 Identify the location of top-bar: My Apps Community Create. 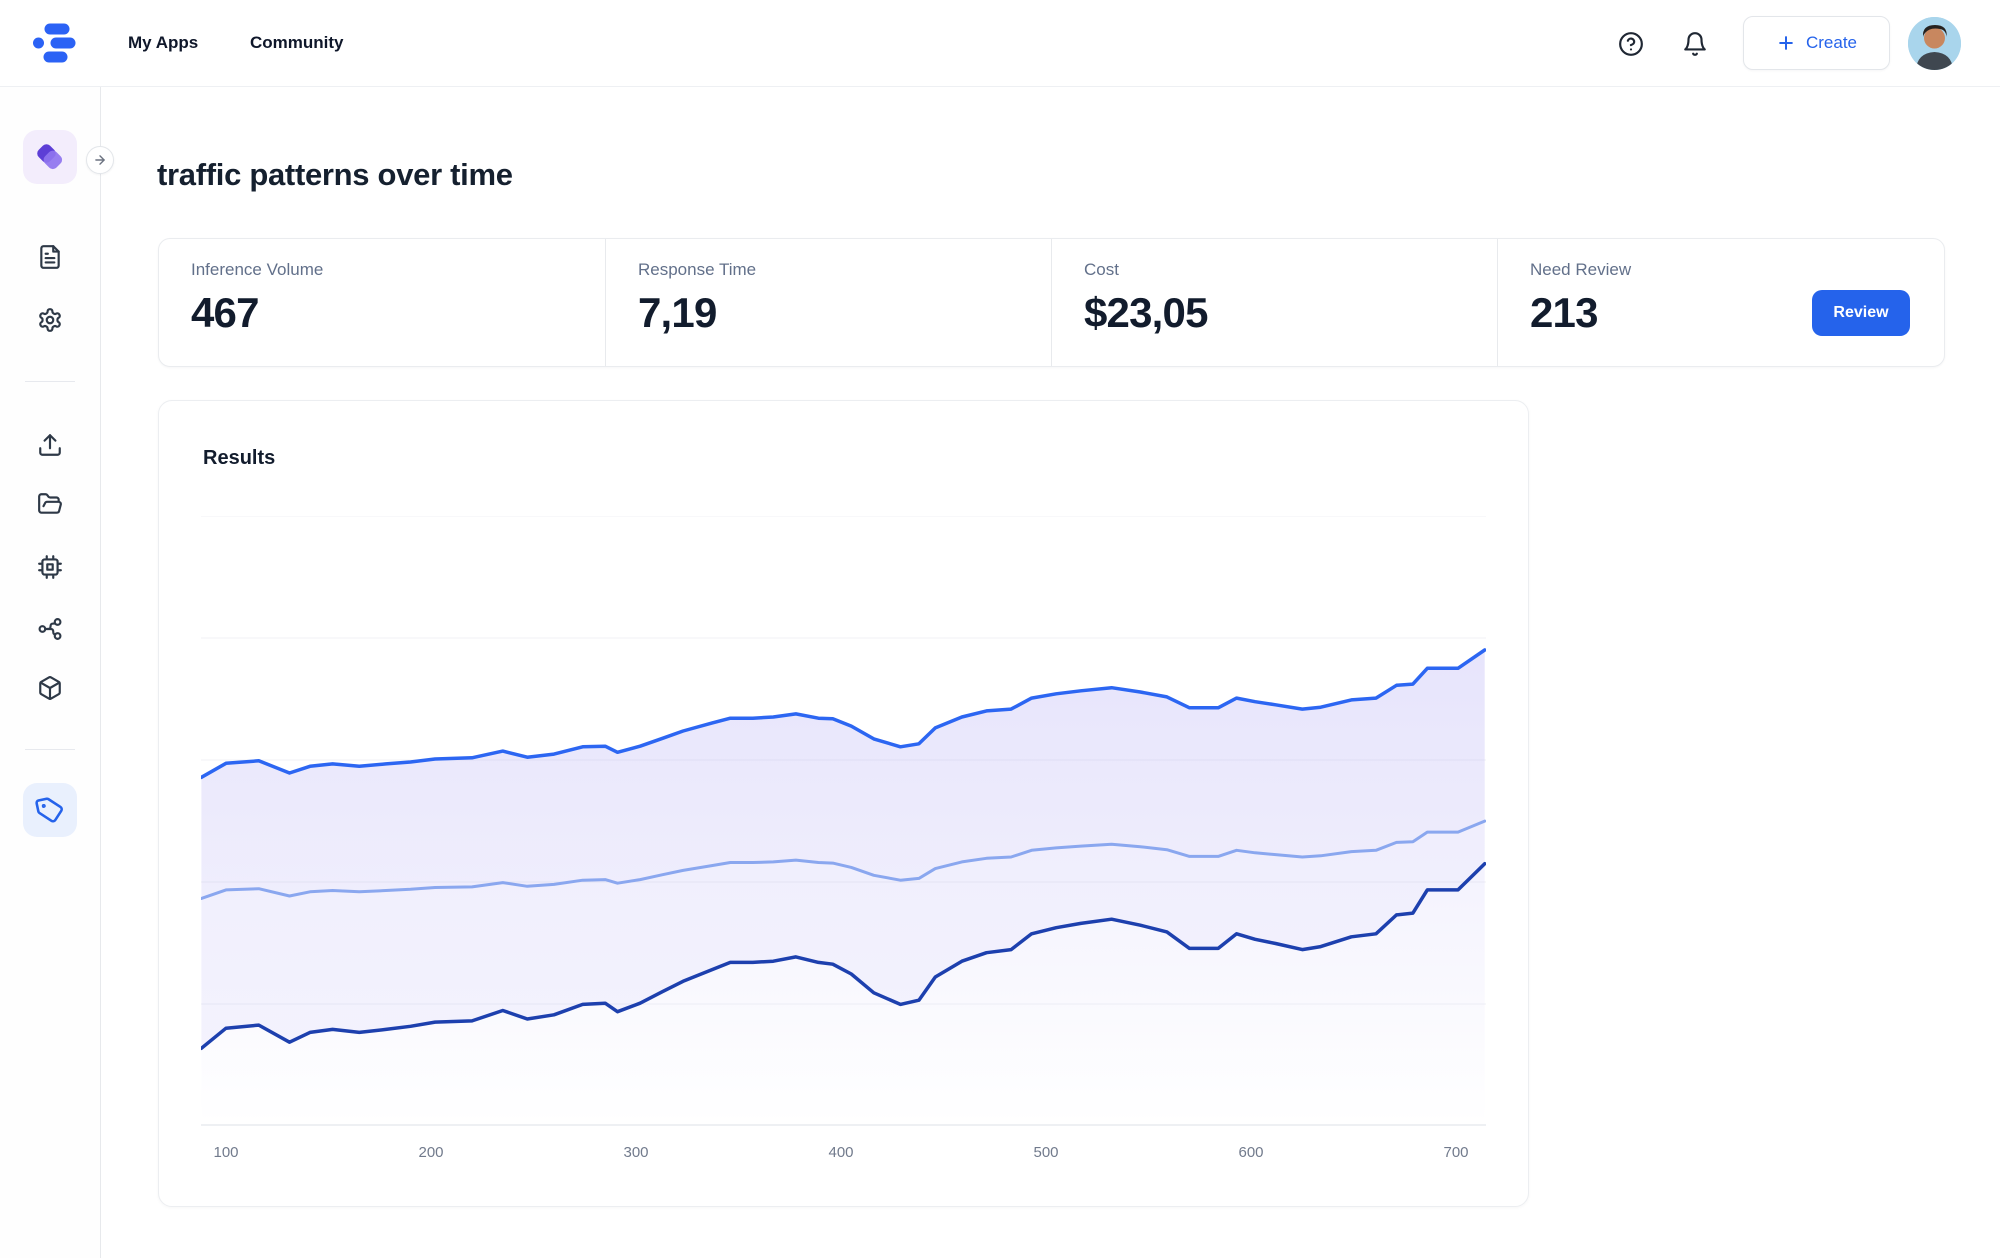
(1000, 43).